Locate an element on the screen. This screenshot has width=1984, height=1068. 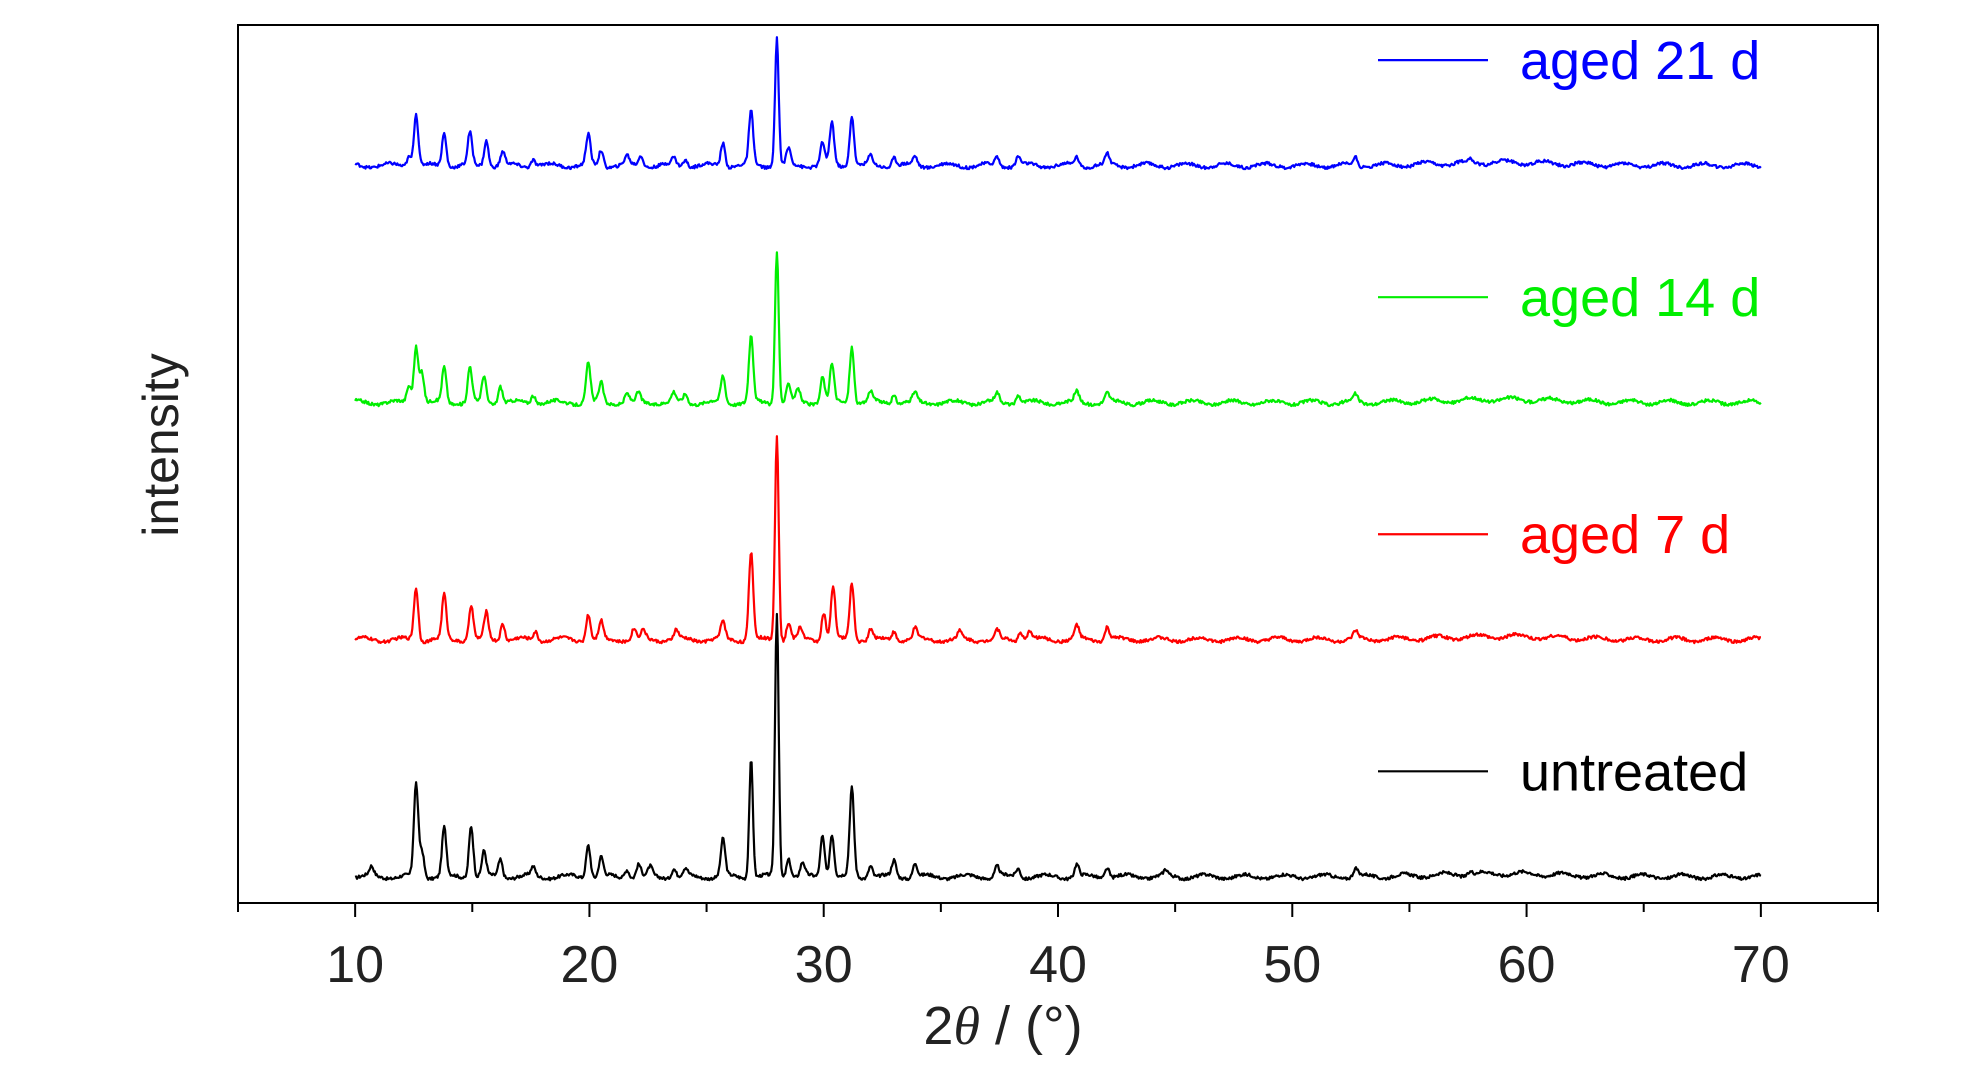
x-tick-group: 10 20 30 40 50 60 70 is located at coordinates (1058, 948).